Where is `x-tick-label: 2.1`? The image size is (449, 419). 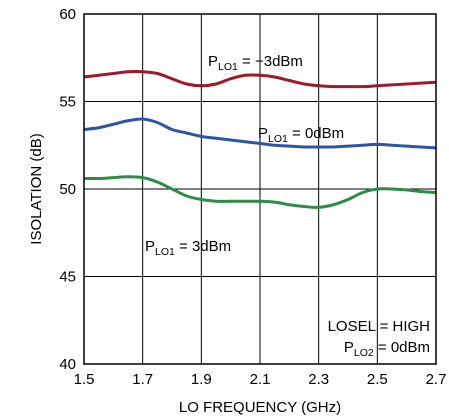
x-tick-label: 2.1 is located at coordinates (260, 379).